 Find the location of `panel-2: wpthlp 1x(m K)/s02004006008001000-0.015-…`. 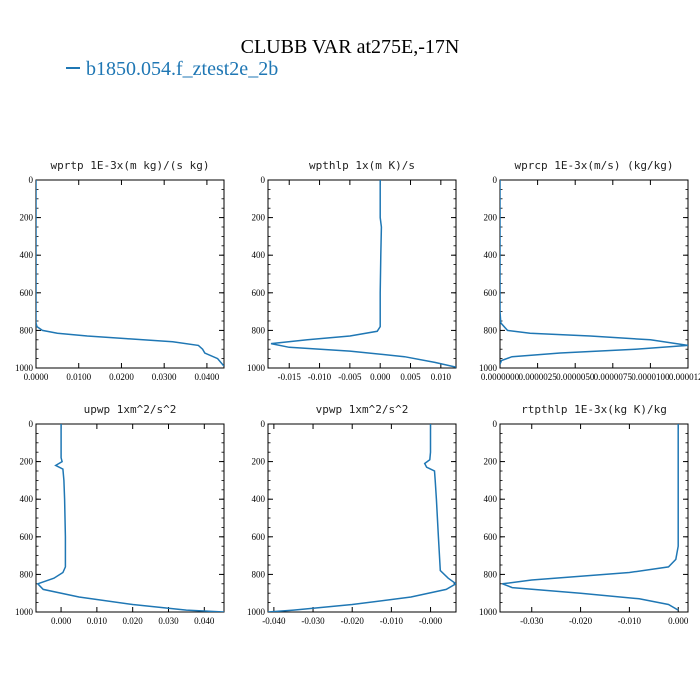

panel-2: wpthlp 1x(m K)/s02004006008001000-0.015-… is located at coordinates (352, 270).